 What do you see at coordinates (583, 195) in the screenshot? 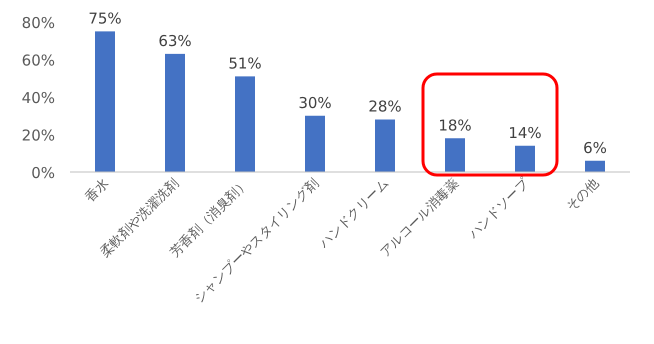
I see `x-tick-label: その他` at bounding box center [583, 195].